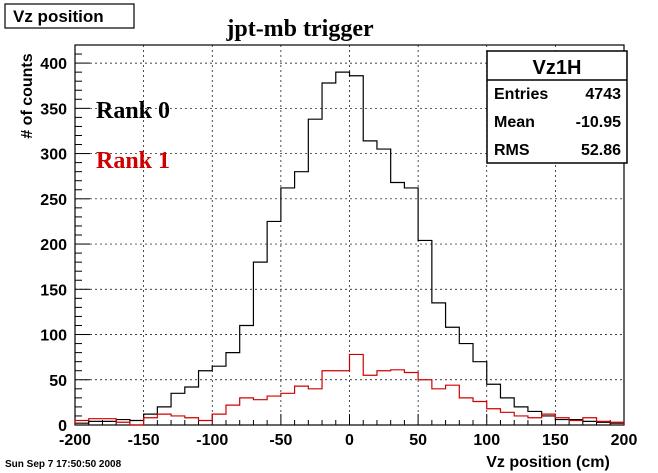 The height and width of the screenshot is (473, 658). Describe the element at coordinates (557, 107) in the screenshot. I see `stats-box: Vz1H Entries 4743 Mean -10.95 RMS 52.86` at that location.